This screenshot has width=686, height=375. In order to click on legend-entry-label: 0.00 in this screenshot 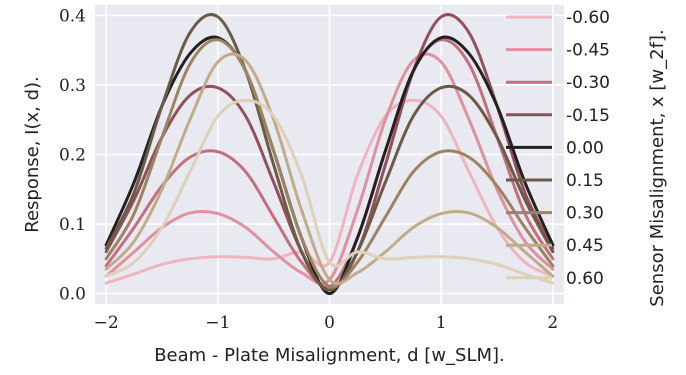, I will do `click(585, 148)`.